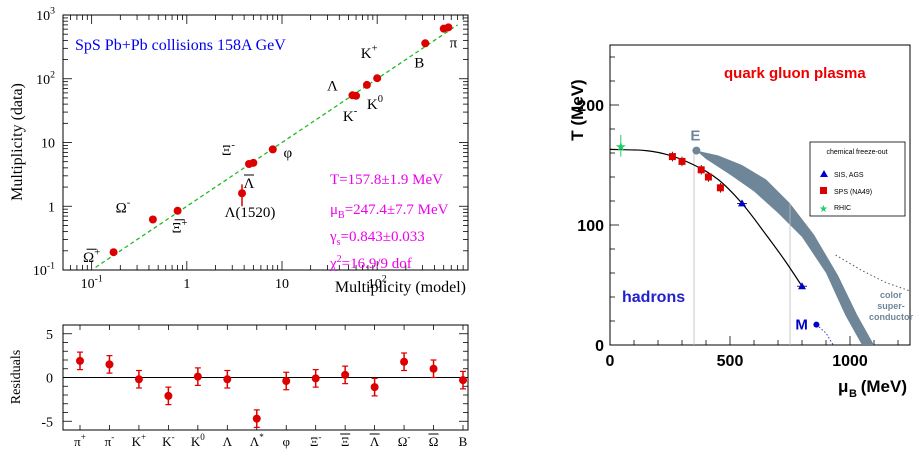 The height and width of the screenshot is (452, 924). I want to click on mu-symbol: μ, so click(843, 386).